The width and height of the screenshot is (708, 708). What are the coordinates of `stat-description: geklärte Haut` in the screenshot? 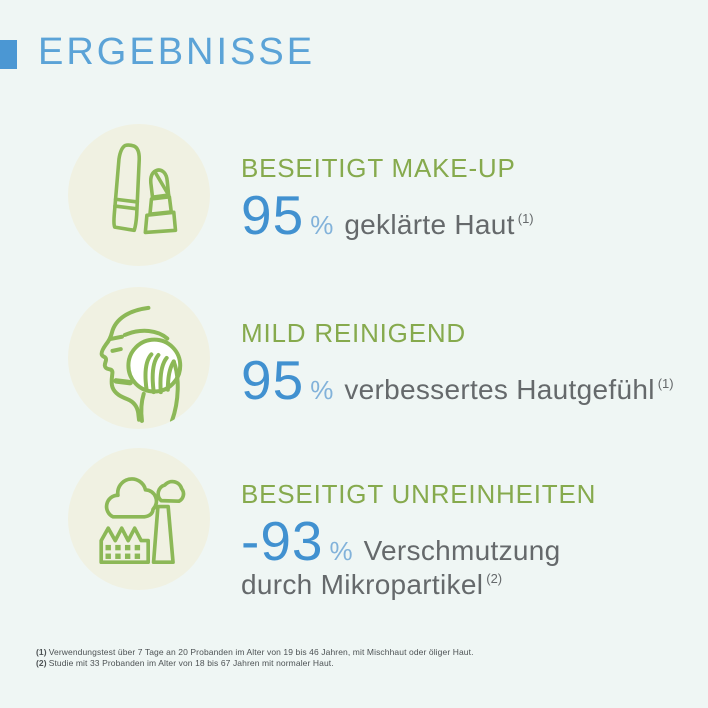 It's located at (429, 224).